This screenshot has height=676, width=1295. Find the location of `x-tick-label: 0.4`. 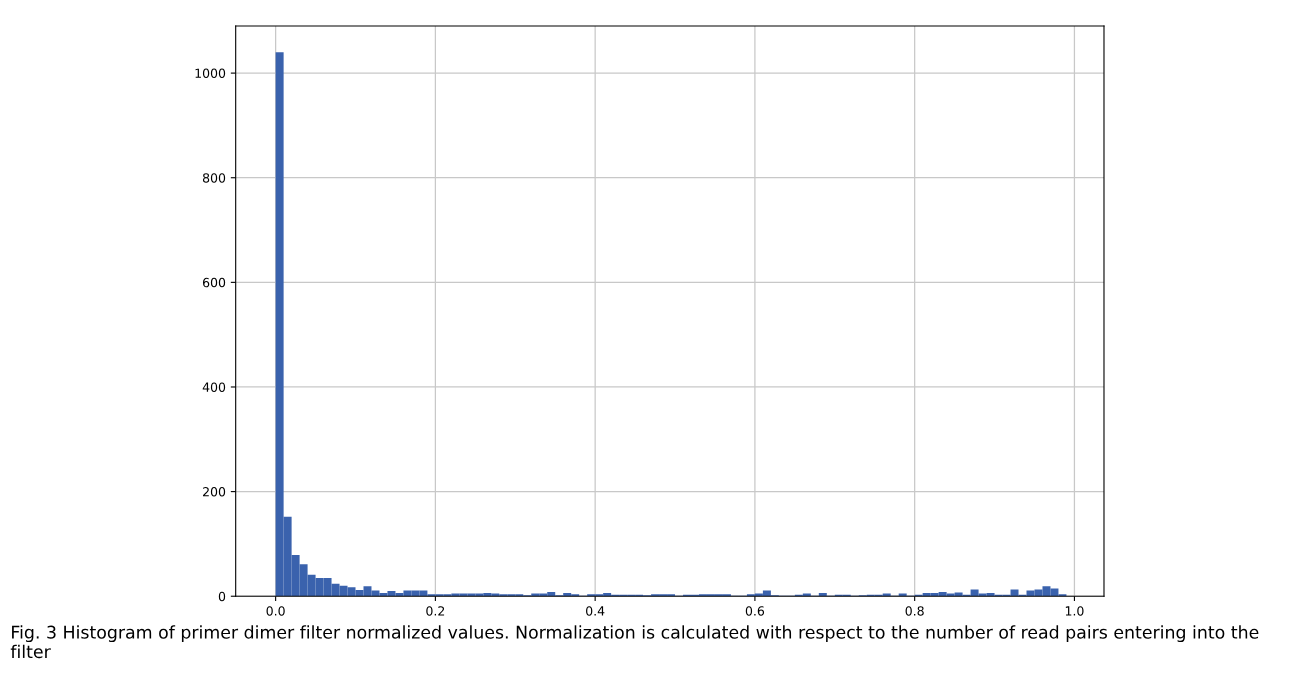

x-tick-label: 0.4 is located at coordinates (595, 611).